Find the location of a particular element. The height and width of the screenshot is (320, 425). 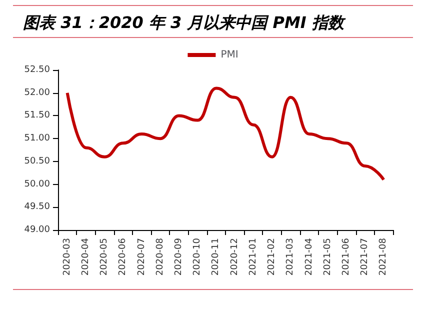

x-tick-label: 2021-02 is located at coordinates (272, 257).